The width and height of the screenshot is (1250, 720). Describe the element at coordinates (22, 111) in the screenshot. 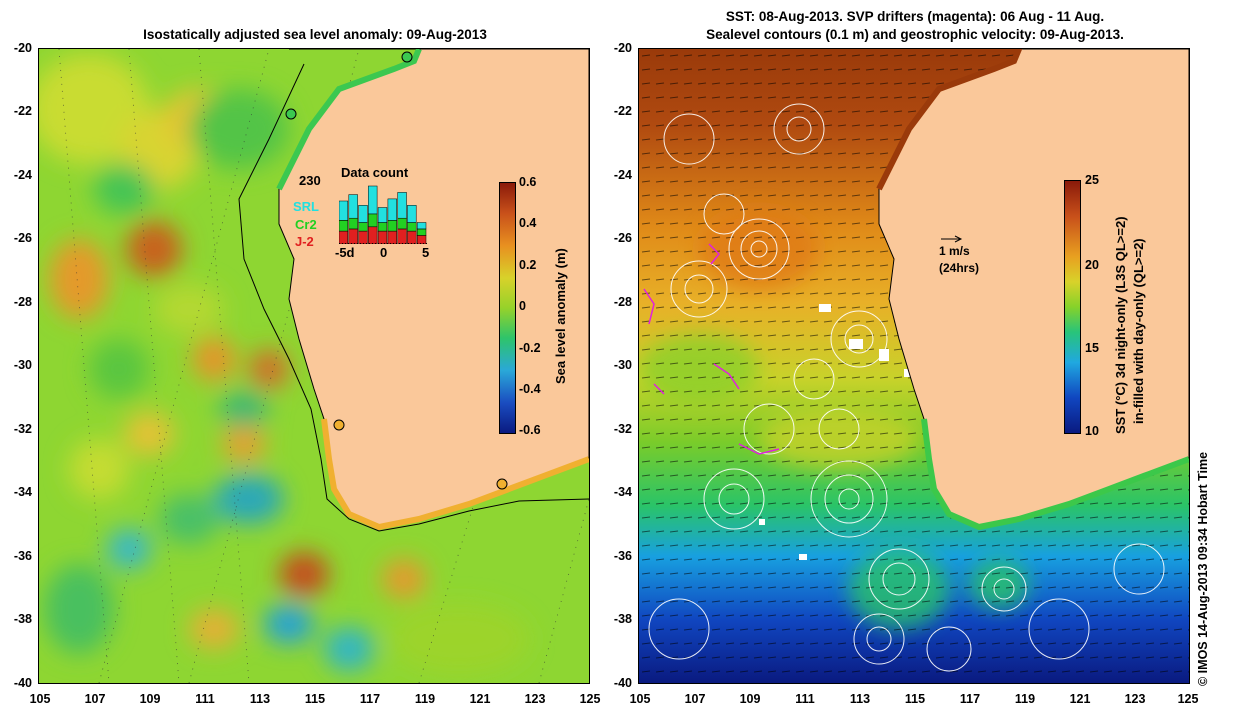

I see `left-ytick: -22` at that location.